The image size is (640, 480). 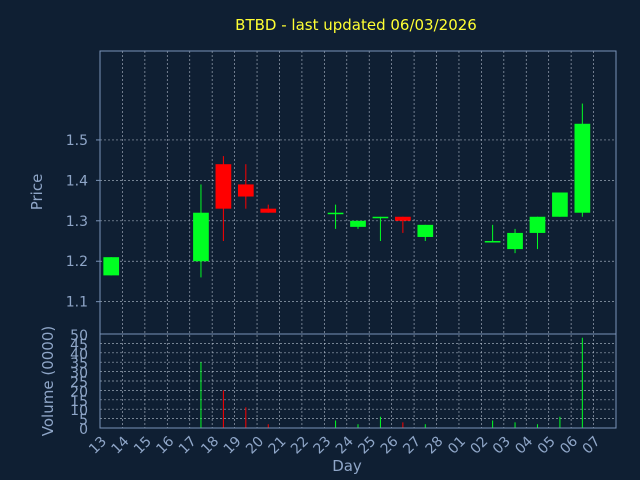 What do you see at coordinates (143, 446) in the screenshot?
I see `x-tick-label: 15` at bounding box center [143, 446].